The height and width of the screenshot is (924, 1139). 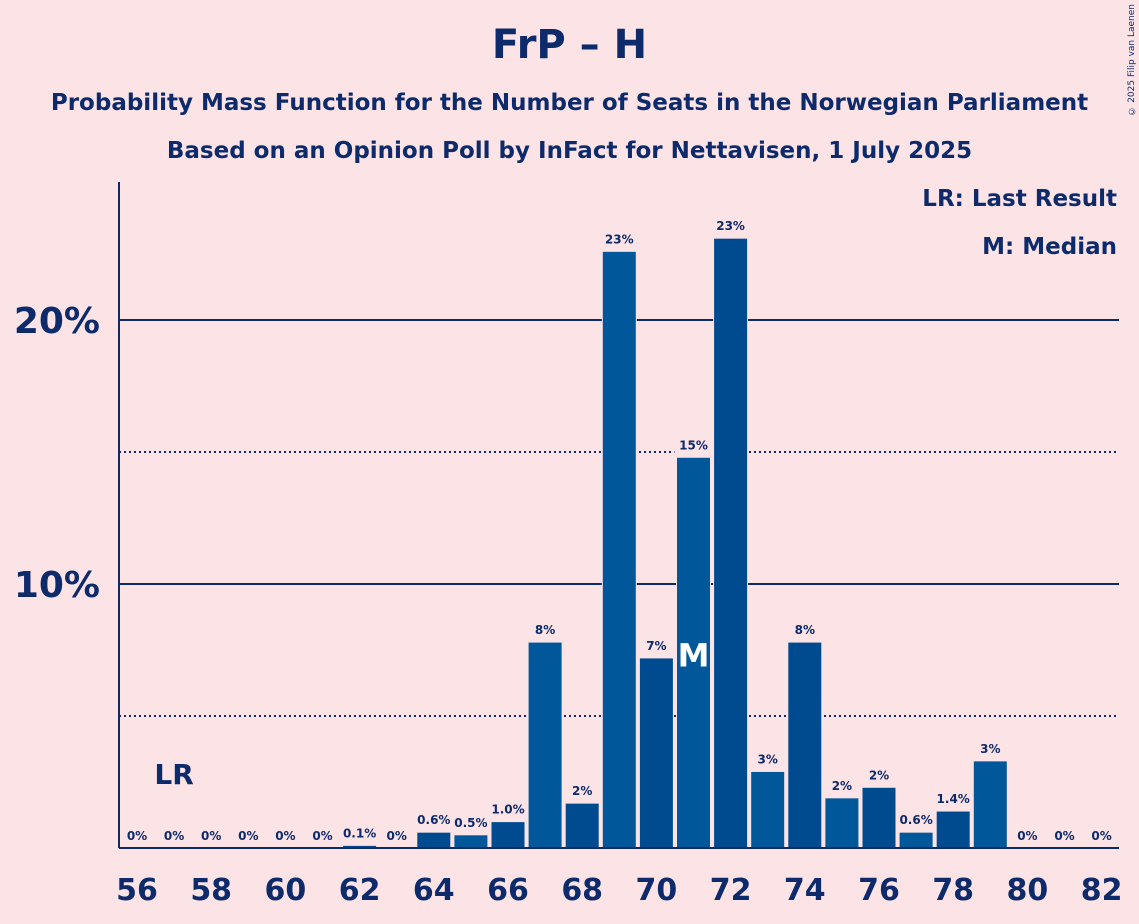 I want to click on x-tick-label: 56, so click(x=137, y=890).